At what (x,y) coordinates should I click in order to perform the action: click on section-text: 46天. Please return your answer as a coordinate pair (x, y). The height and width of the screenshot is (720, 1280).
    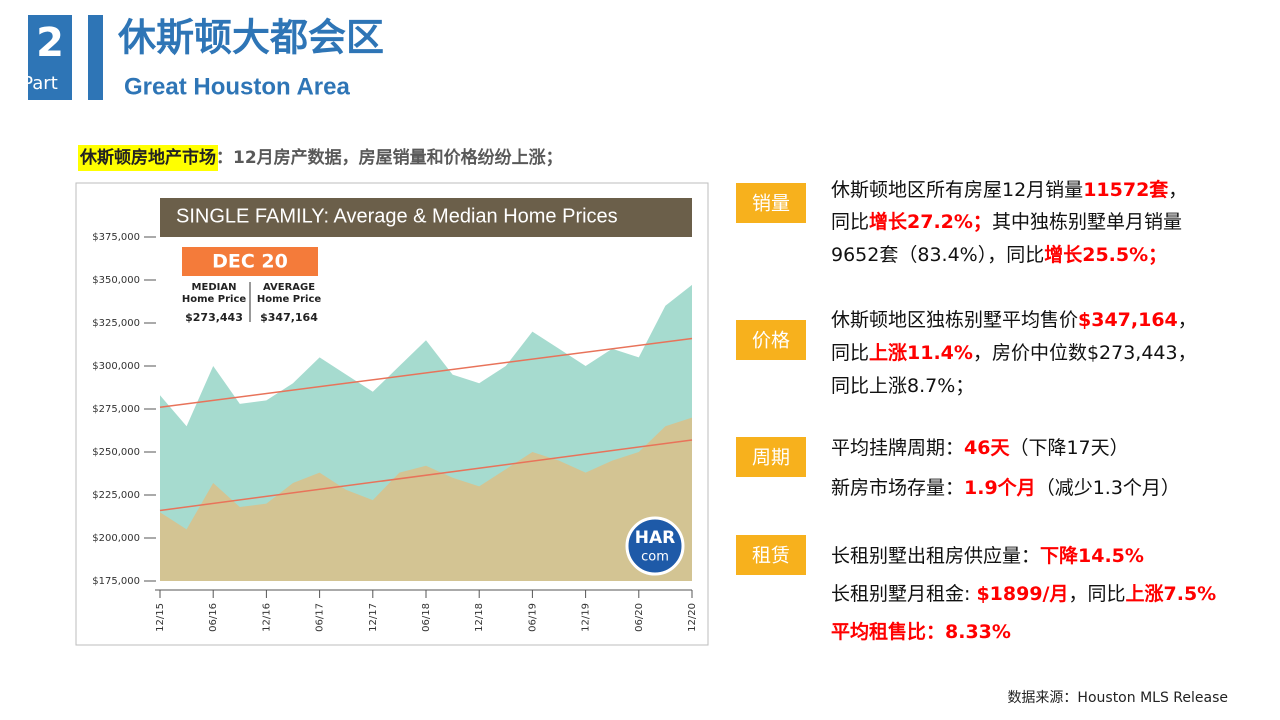
    Looking at the image, I should click on (987, 448).